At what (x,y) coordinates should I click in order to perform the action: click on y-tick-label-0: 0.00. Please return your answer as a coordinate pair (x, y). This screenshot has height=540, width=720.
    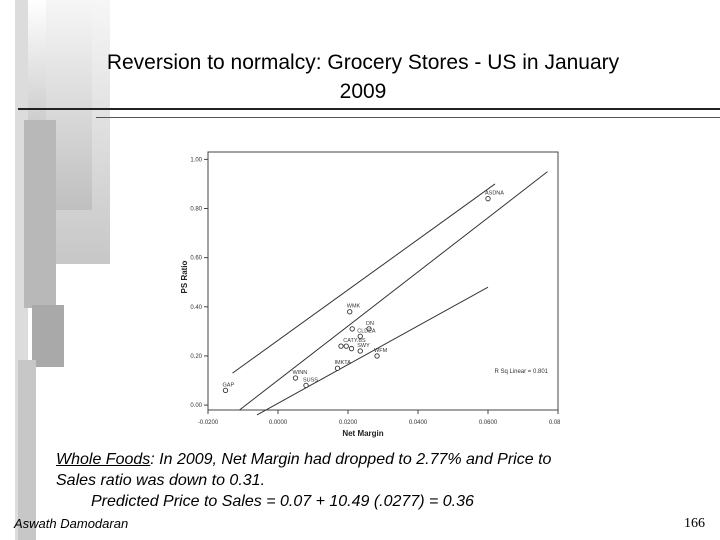
    Looking at the image, I should click on (196, 406).